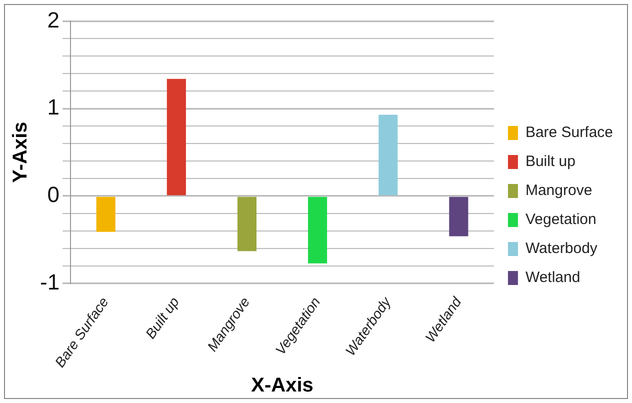  What do you see at coordinates (21, 152) in the screenshot?
I see `y-axis-title: Y-Axis` at bounding box center [21, 152].